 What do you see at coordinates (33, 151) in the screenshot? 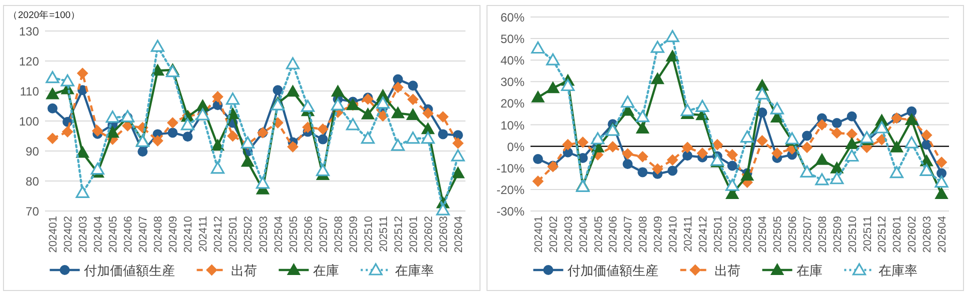
I see `y-tick-label: 90` at bounding box center [33, 151].